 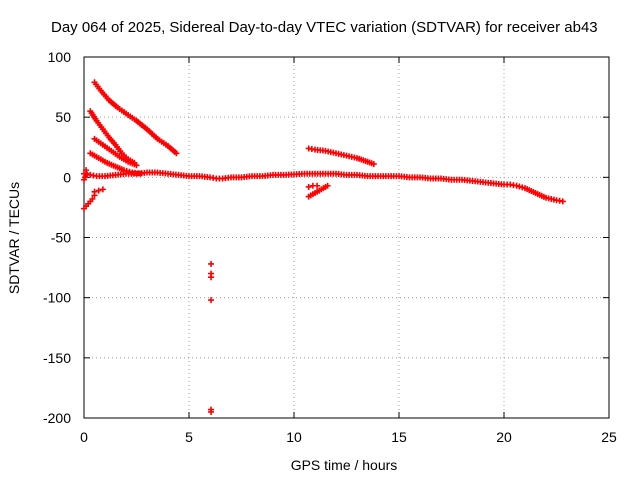 What do you see at coordinates (344, 465) in the screenshot?
I see `x-axis-label: GPS time / hours` at bounding box center [344, 465].